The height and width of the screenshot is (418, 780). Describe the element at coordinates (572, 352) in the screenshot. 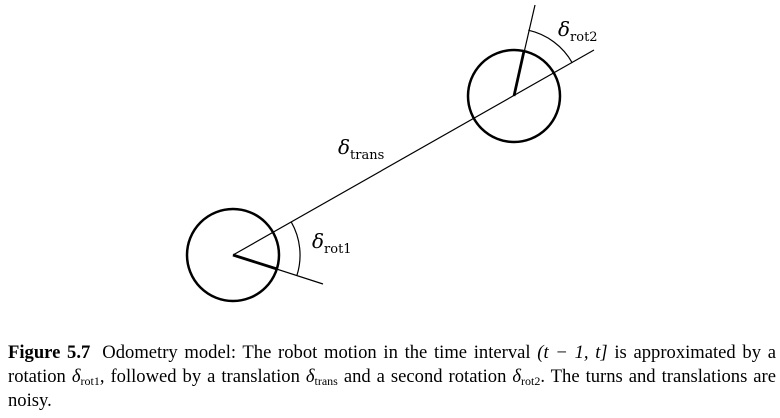

I see `time-interval: (t − 1, t]` at that location.